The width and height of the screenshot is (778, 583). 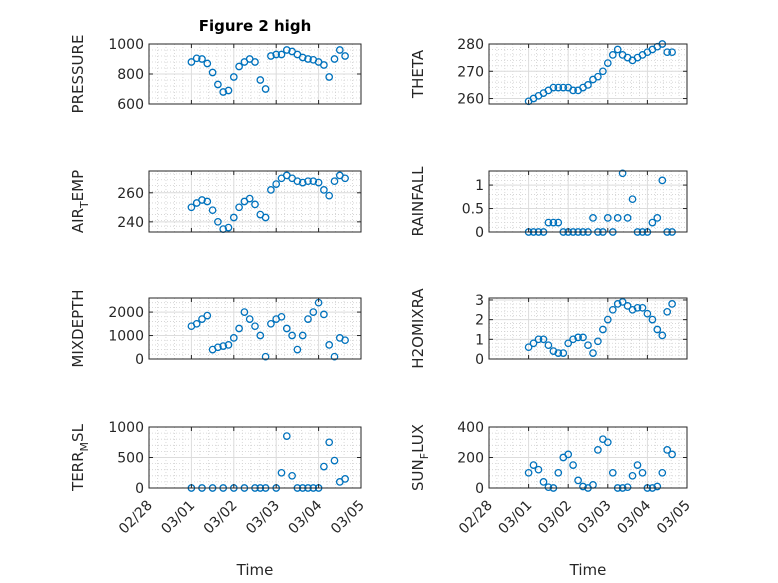 I want to click on y-tick-label: 2, so click(x=479, y=321).